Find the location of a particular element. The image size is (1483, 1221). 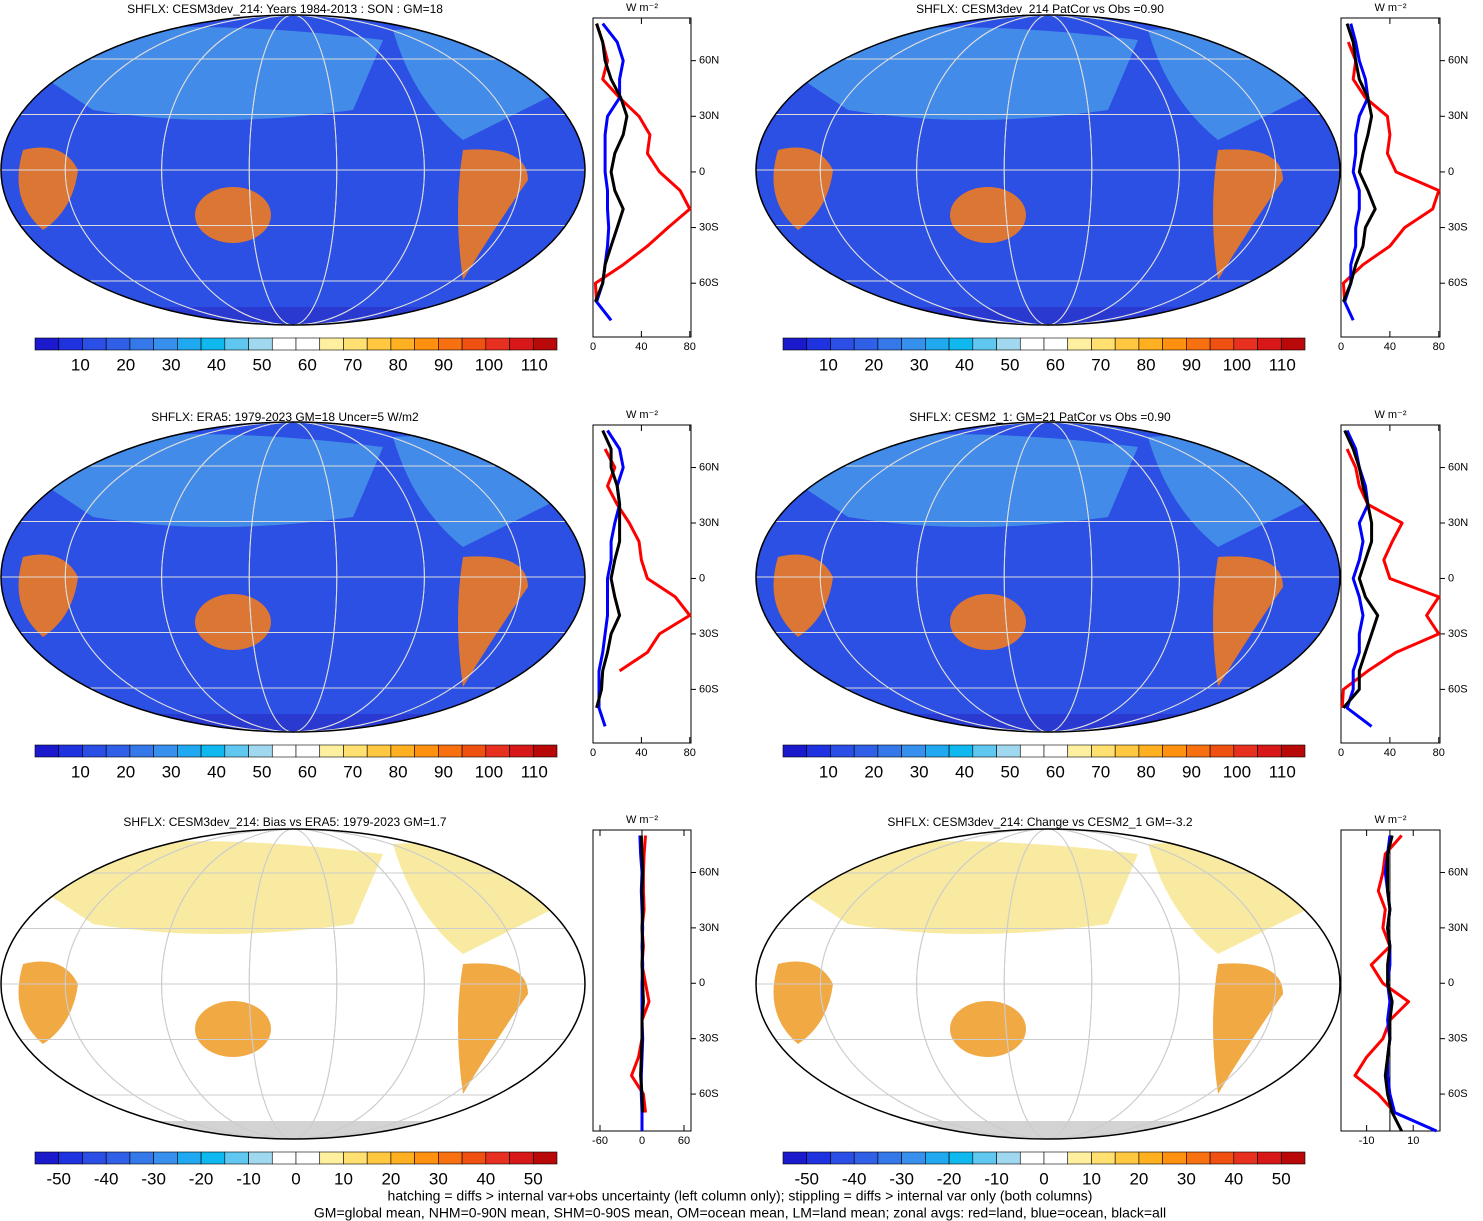

axis-unit: W m⁻² is located at coordinates (1390, 8).